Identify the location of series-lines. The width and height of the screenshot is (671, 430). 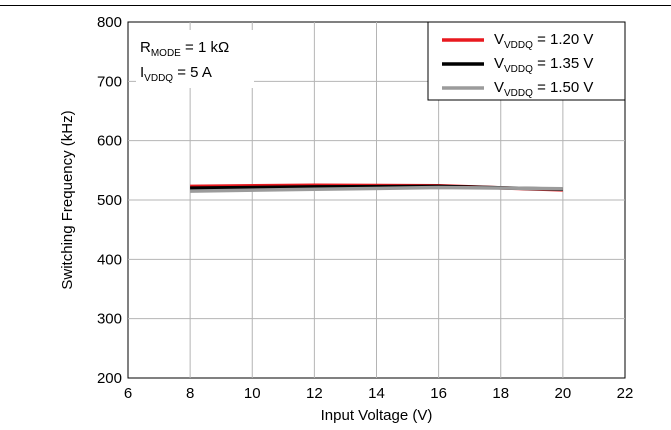
(376, 188).